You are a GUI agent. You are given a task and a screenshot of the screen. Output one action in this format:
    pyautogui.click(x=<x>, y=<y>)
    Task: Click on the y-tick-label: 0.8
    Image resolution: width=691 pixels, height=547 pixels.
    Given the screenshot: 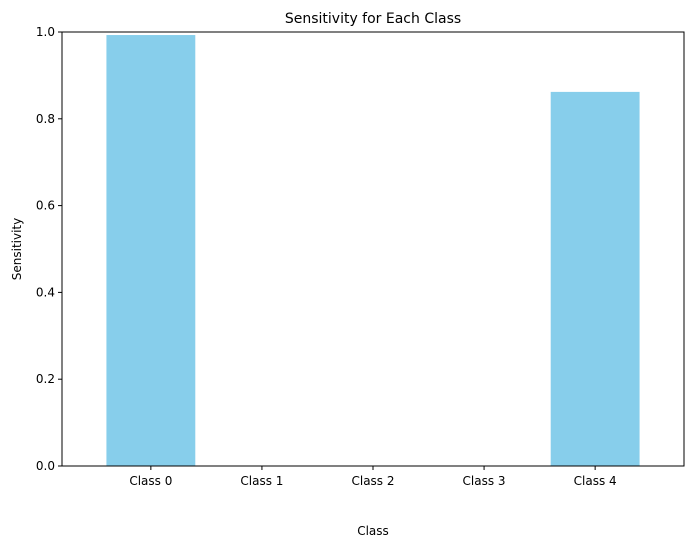 What is the action you would take?
    pyautogui.click(x=45, y=119)
    